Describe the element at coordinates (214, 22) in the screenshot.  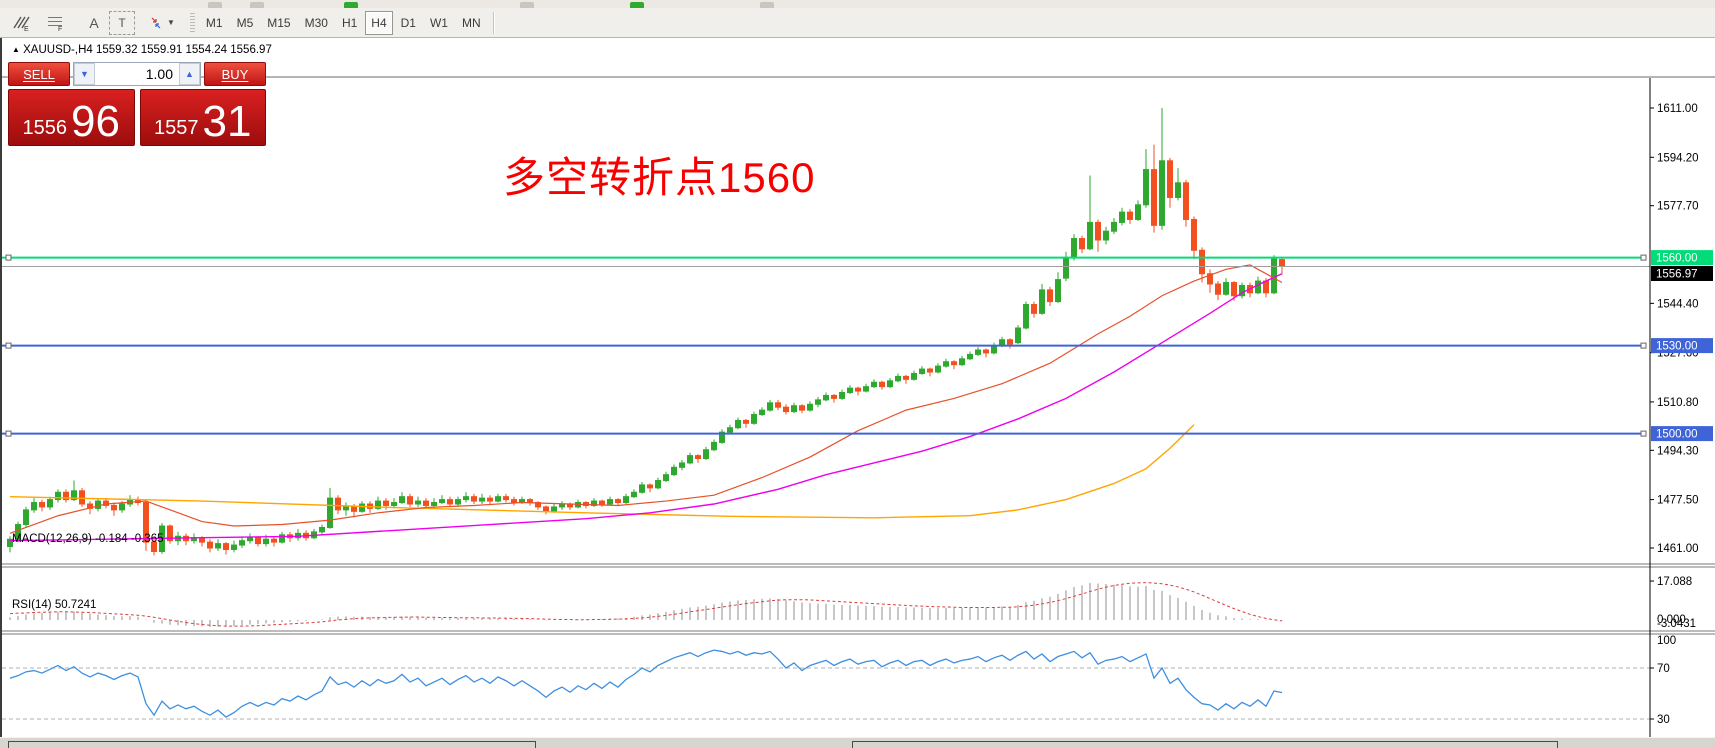
I see `timeframe-m1: M1` at that location.